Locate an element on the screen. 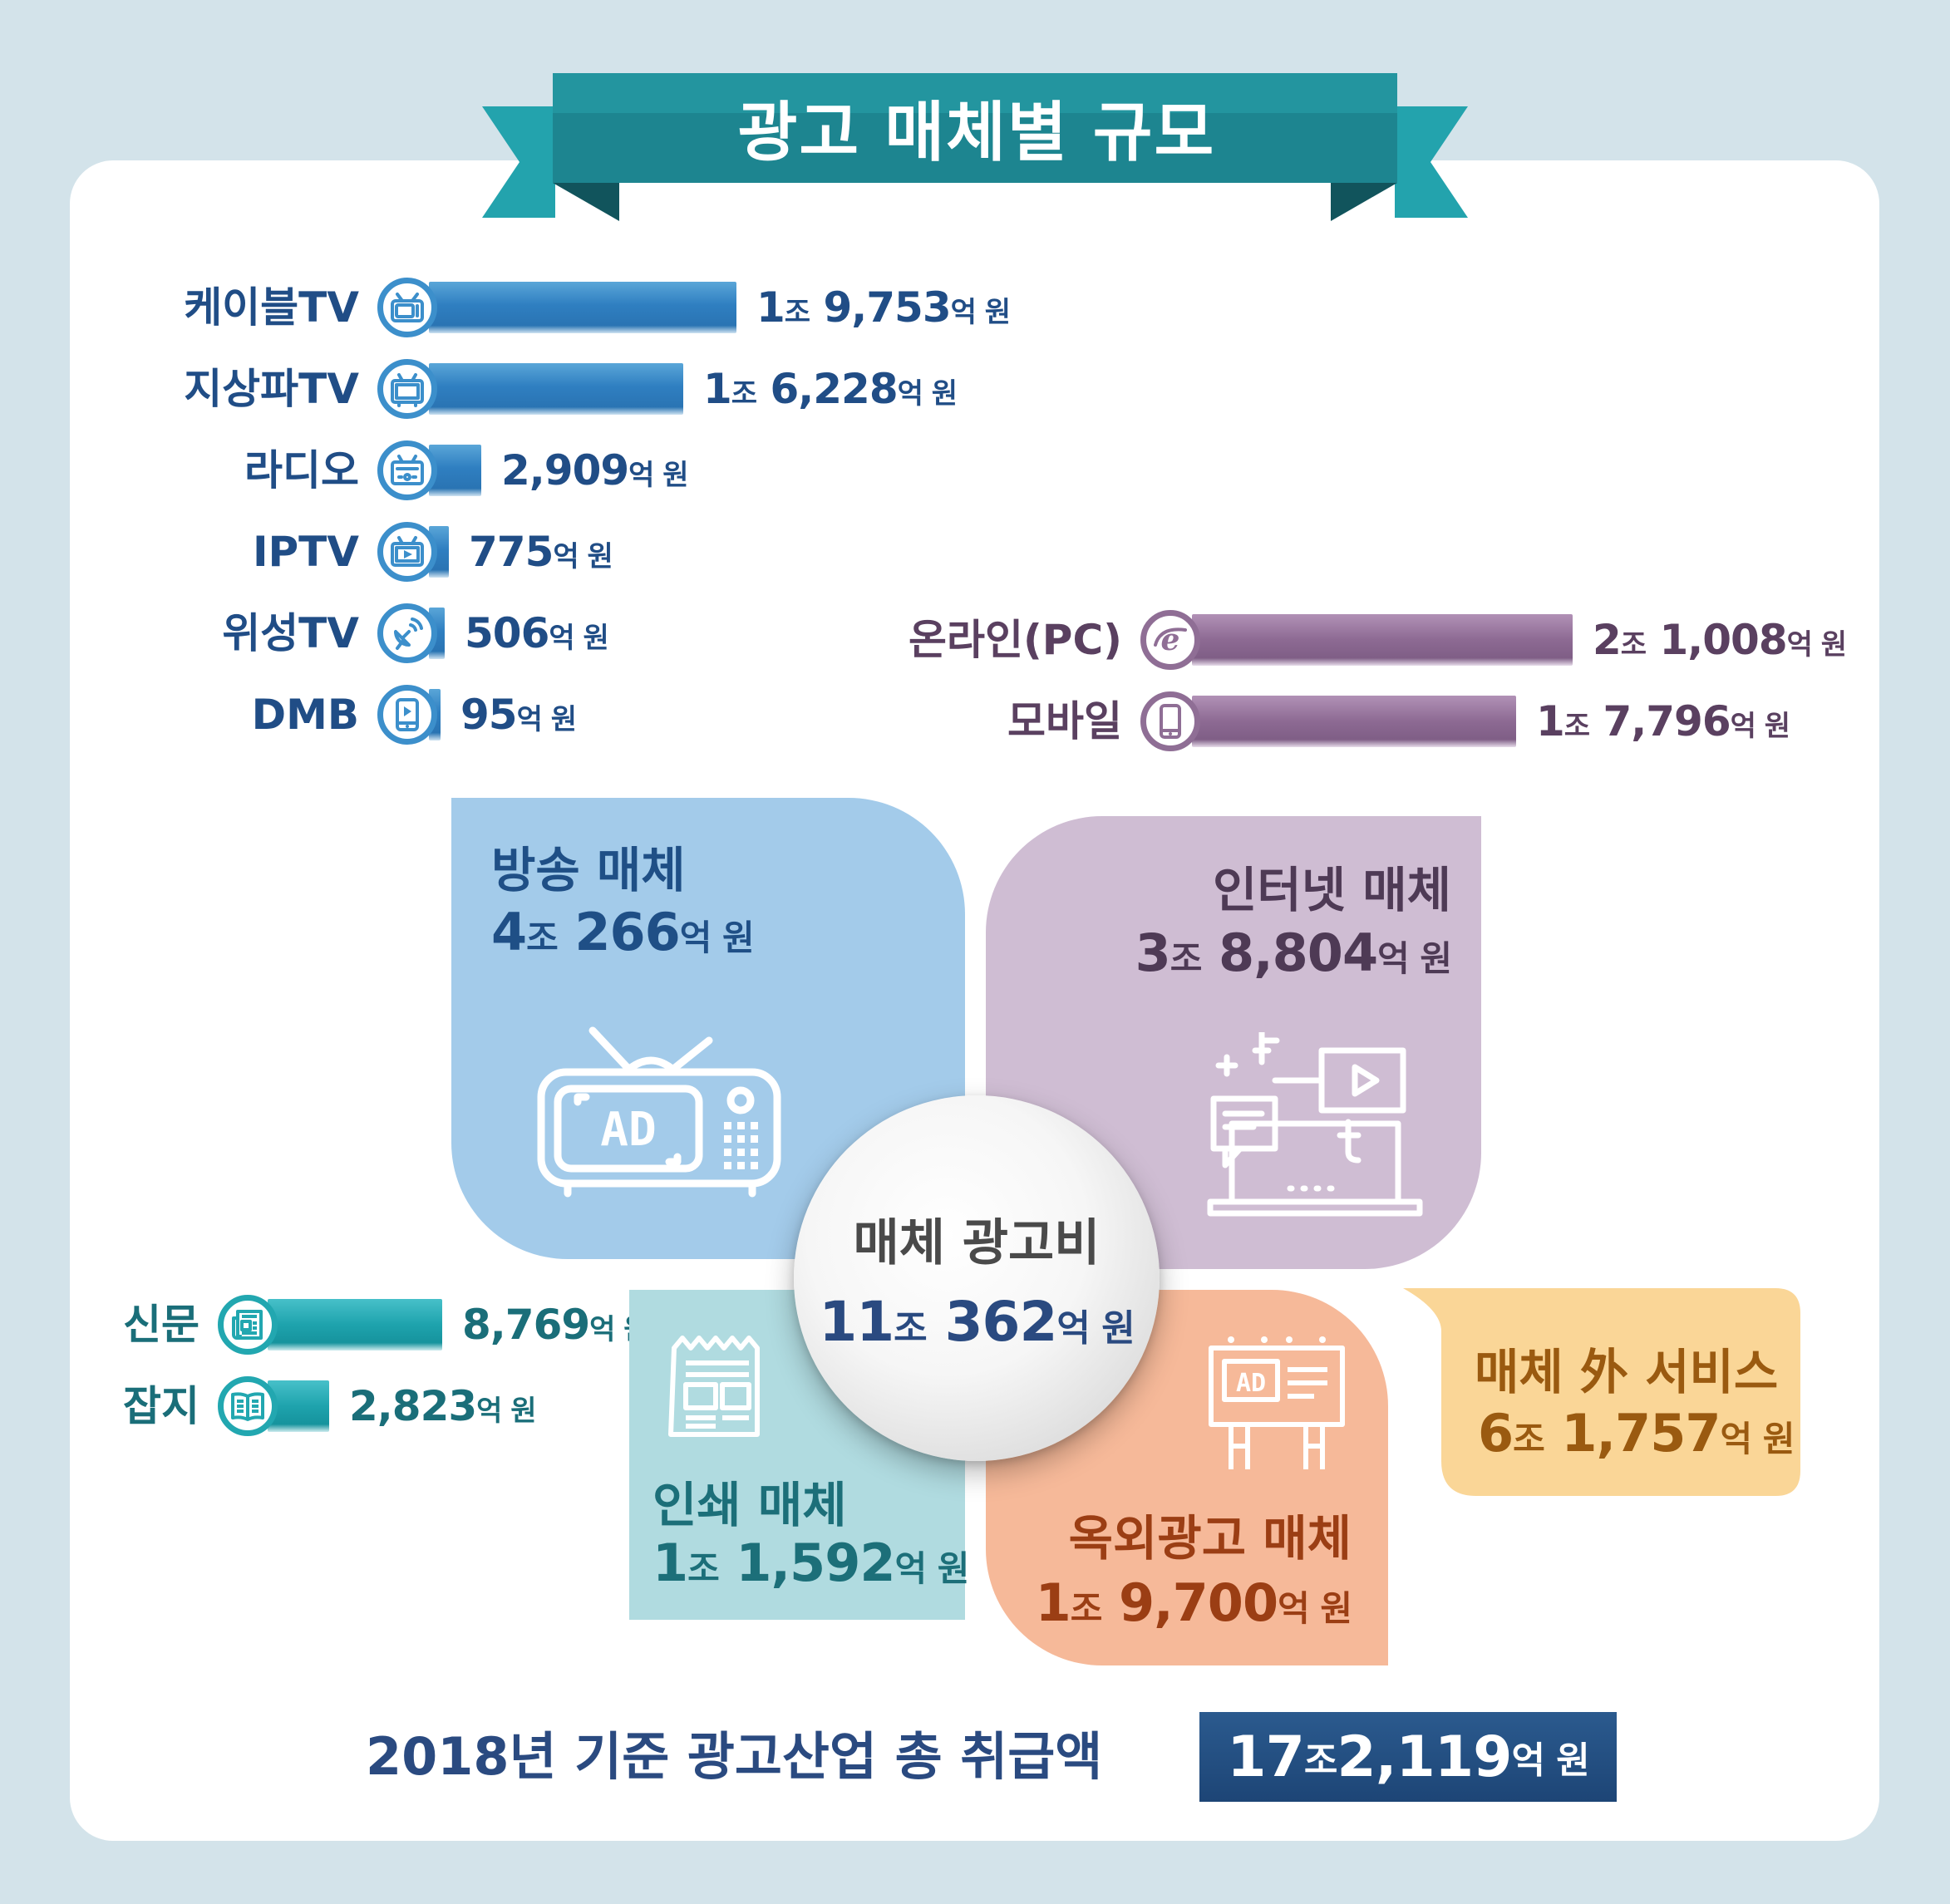 The image size is (1950, 1904). category-title: 옥외광고 매체 is located at coordinates (1210, 1538).